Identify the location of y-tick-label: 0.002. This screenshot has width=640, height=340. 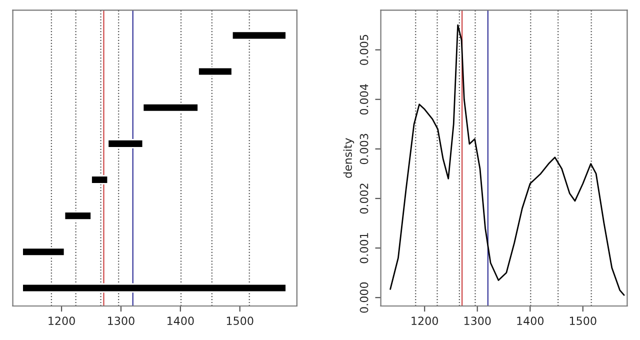
(364, 199).